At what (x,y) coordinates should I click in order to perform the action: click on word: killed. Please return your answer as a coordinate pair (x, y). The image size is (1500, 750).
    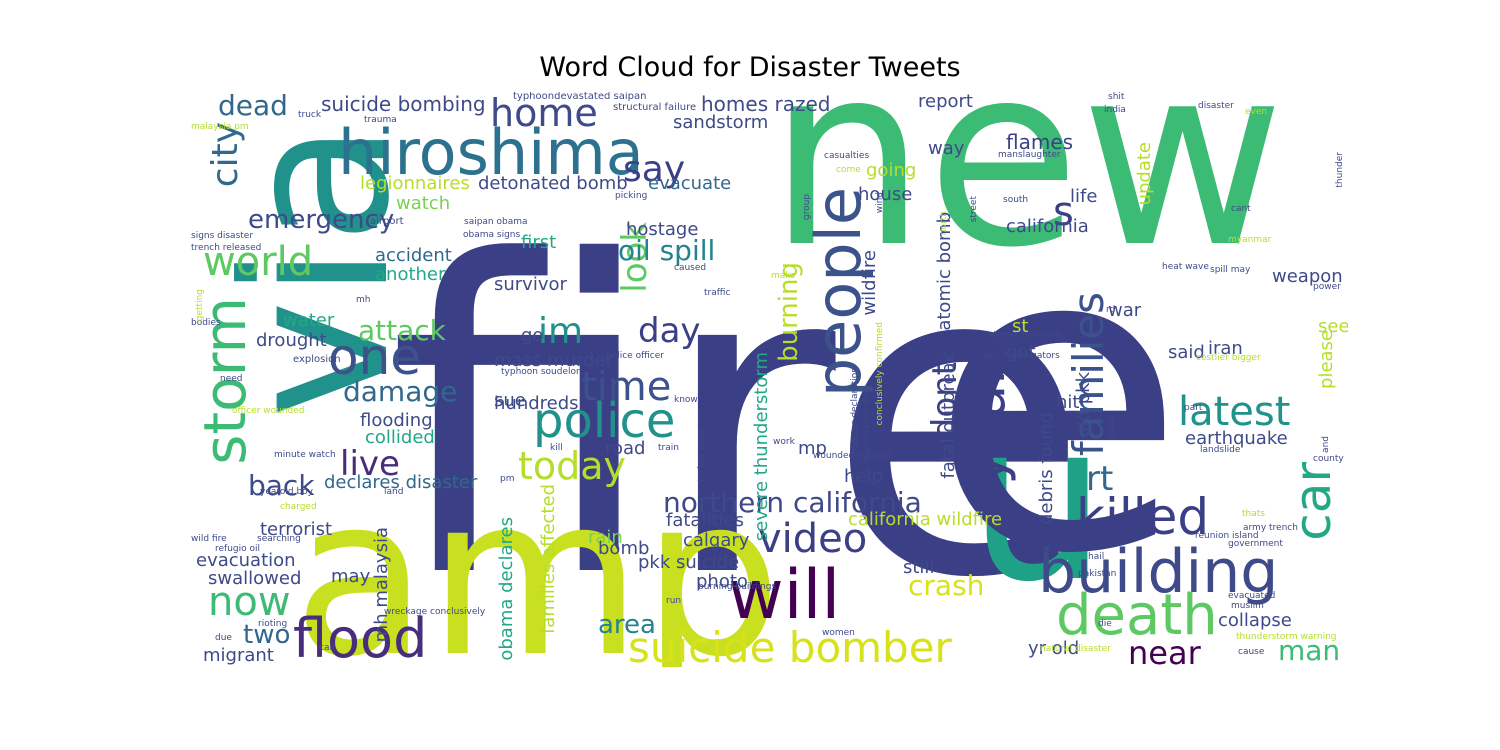
    Looking at the image, I should click on (1143, 517).